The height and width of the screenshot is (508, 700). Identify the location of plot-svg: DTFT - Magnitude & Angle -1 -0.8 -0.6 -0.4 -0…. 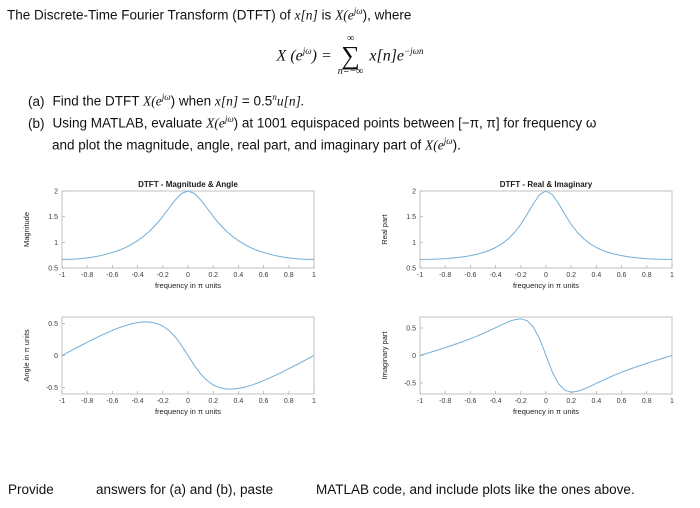
(169, 235).